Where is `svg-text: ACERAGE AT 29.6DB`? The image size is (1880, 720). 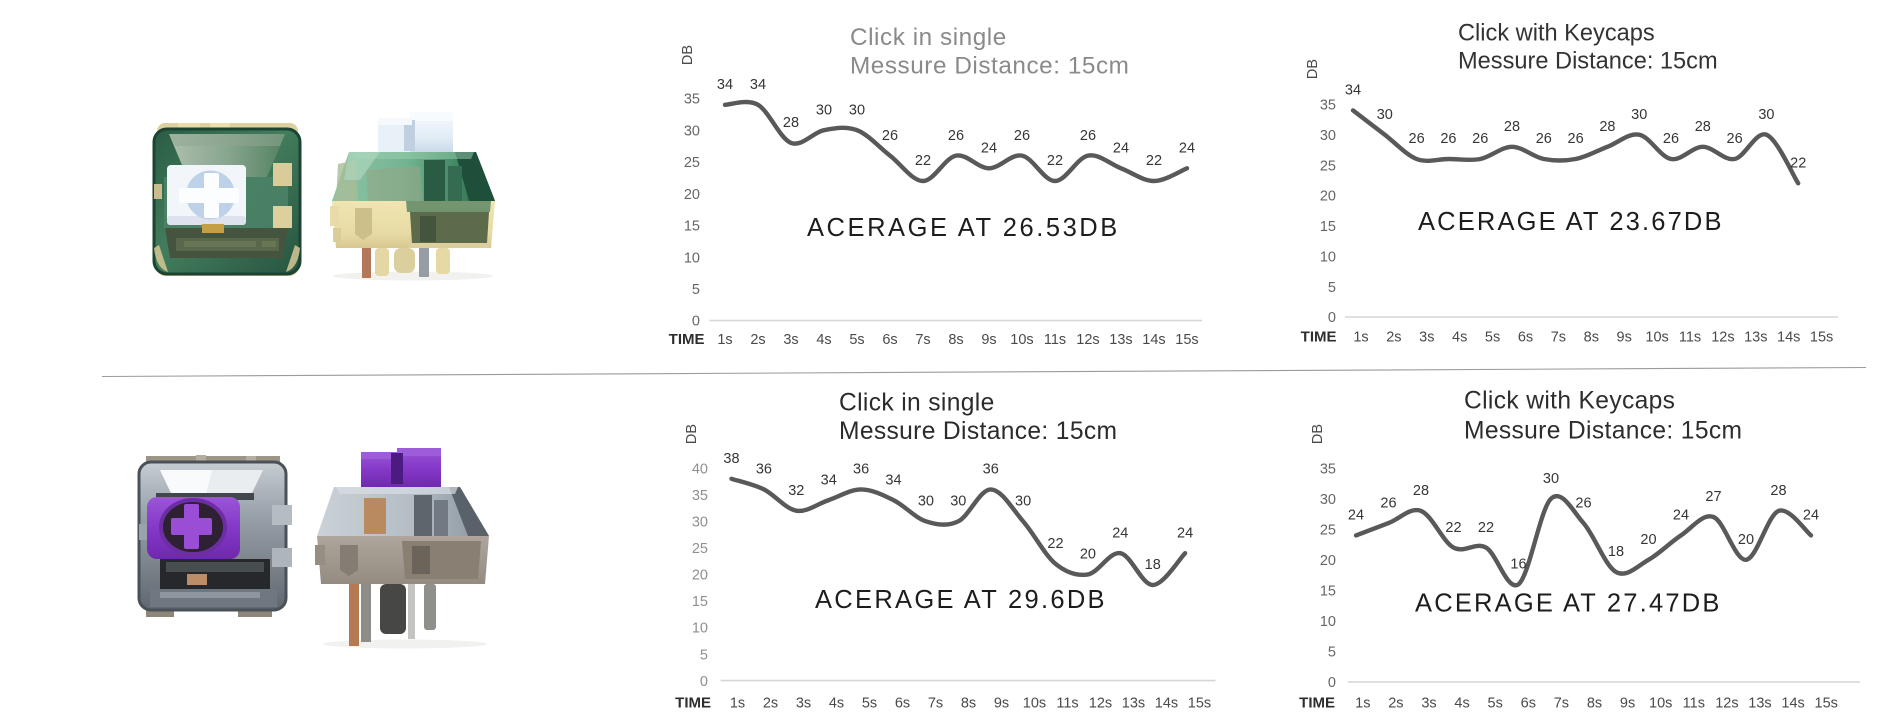
svg-text: ACERAGE AT 29.6DB is located at coordinates (961, 600).